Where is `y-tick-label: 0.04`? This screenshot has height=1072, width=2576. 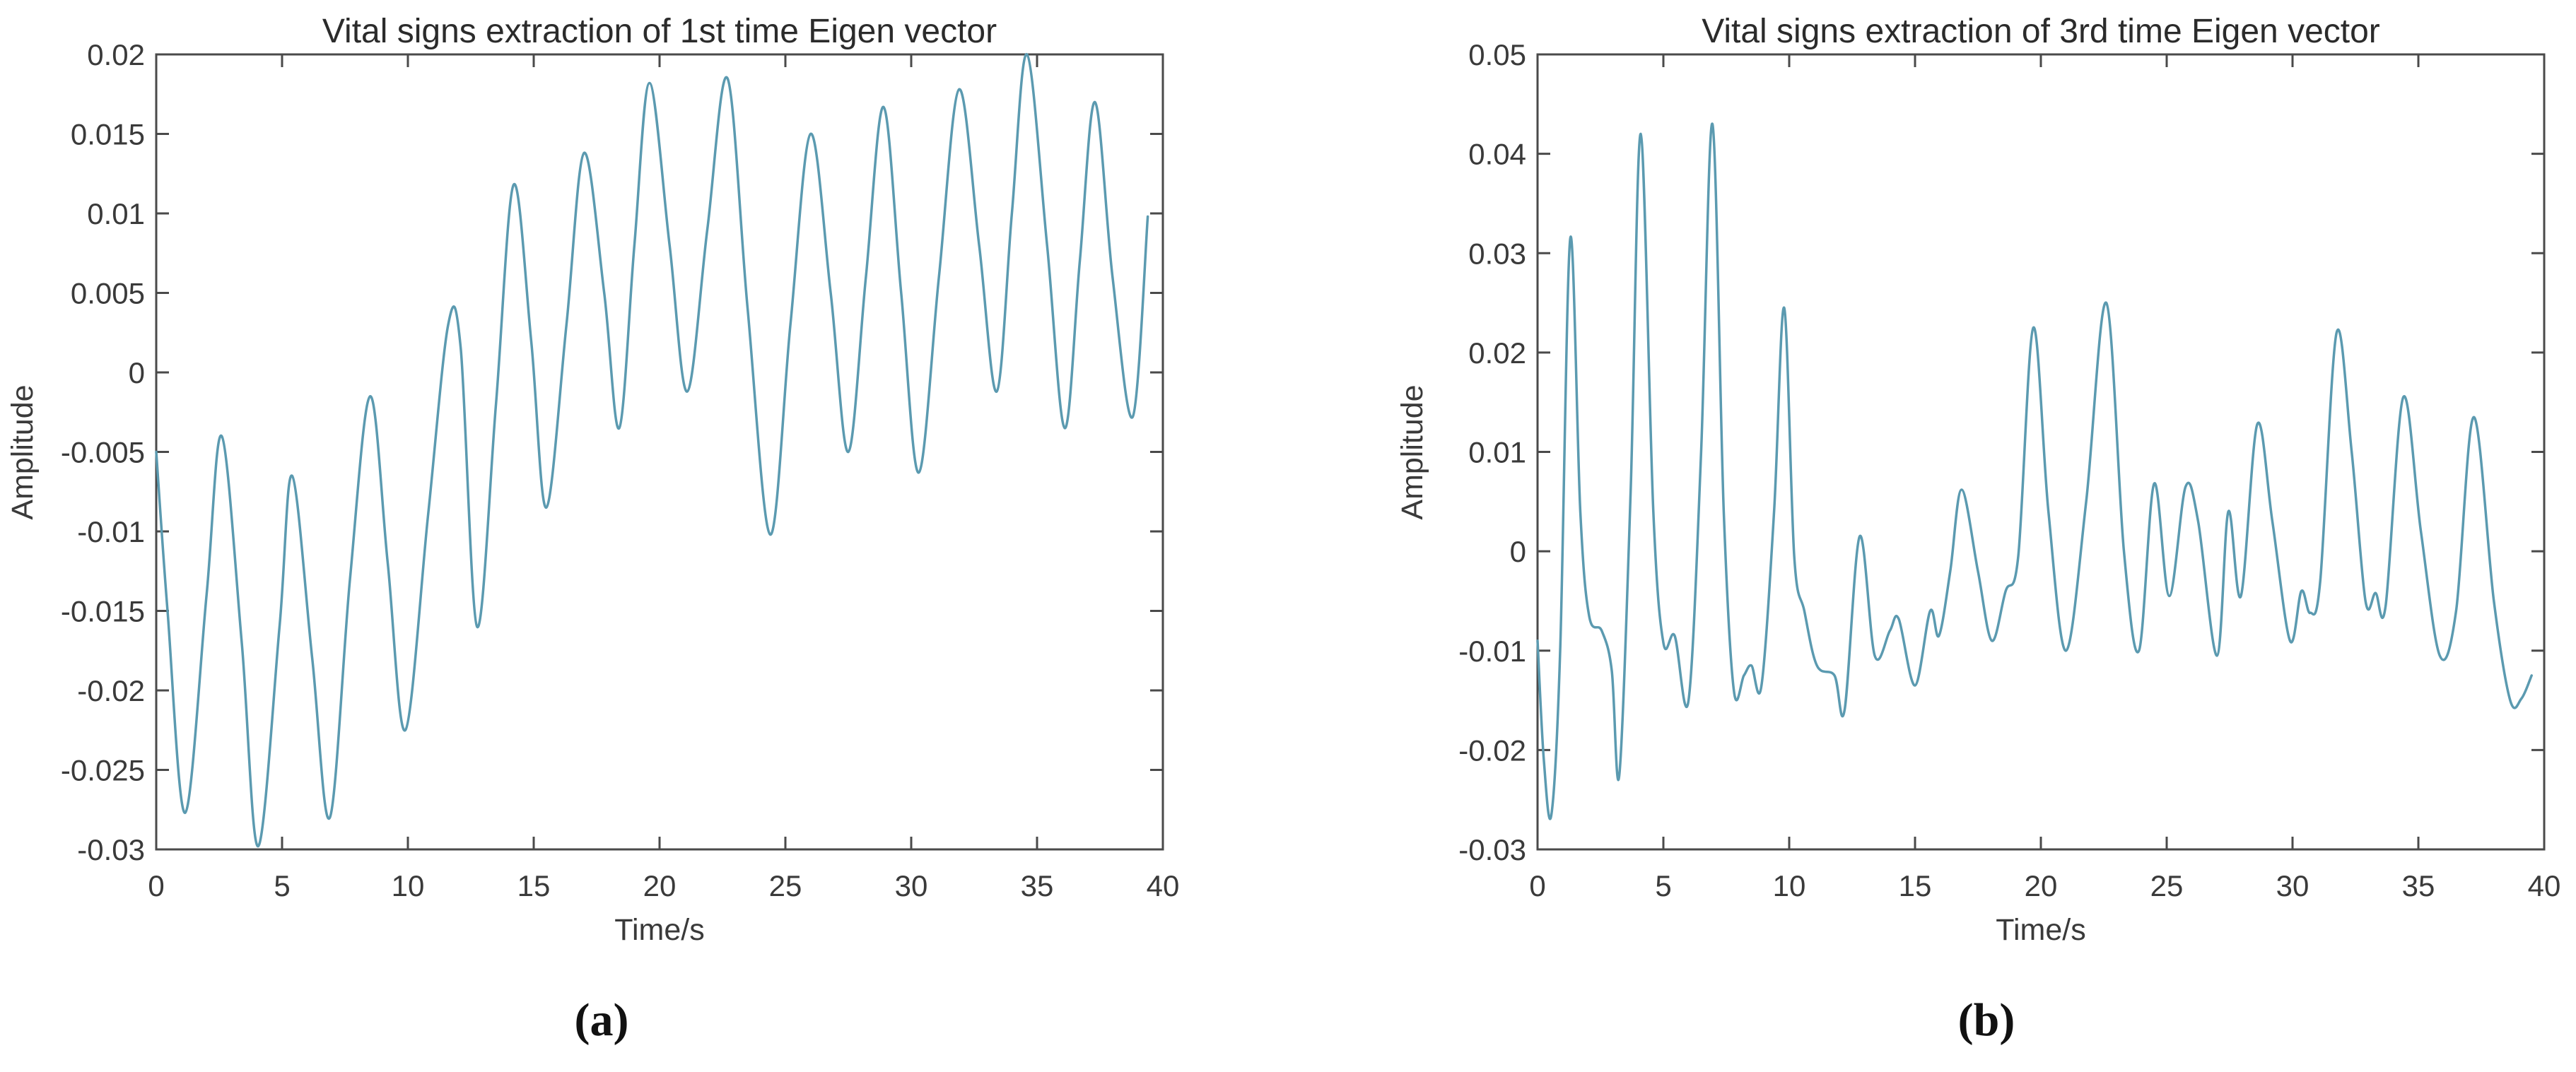 y-tick-label: 0.04 is located at coordinates (1497, 154).